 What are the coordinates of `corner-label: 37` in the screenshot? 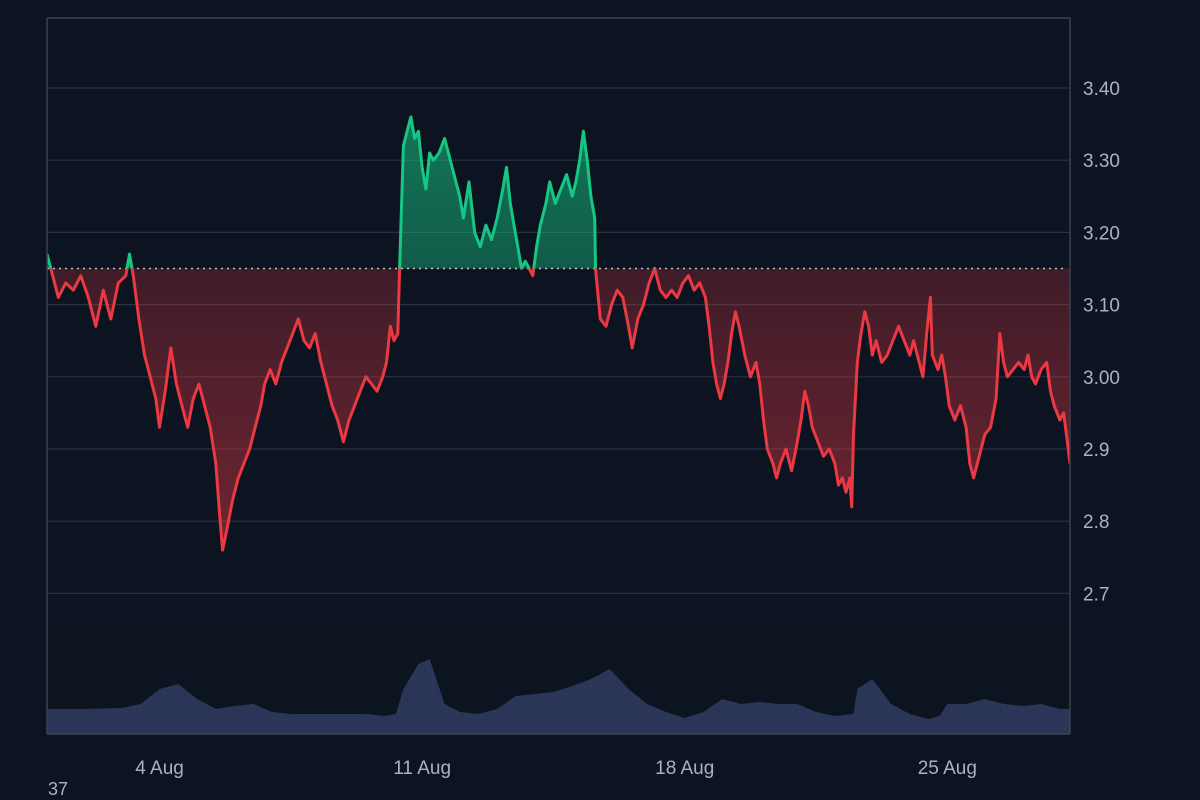 It's located at (58, 789).